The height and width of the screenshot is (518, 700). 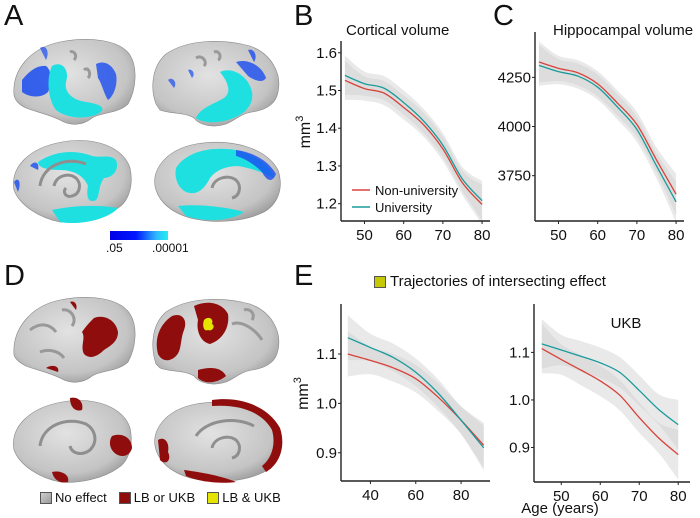 What do you see at coordinates (139, 235) in the screenshot?
I see `colorbar` at bounding box center [139, 235].